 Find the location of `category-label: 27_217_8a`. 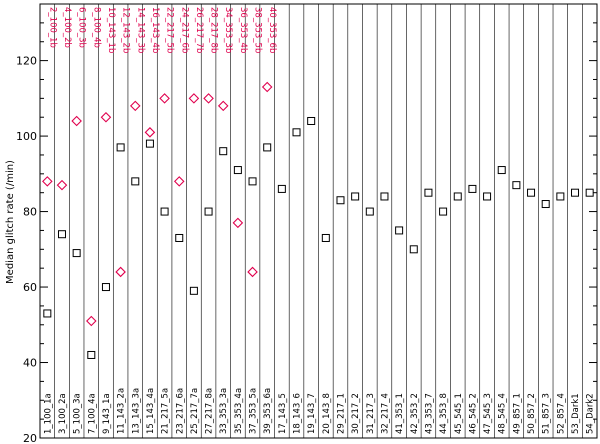

category-label: 27_217_8a is located at coordinates (210, 411).